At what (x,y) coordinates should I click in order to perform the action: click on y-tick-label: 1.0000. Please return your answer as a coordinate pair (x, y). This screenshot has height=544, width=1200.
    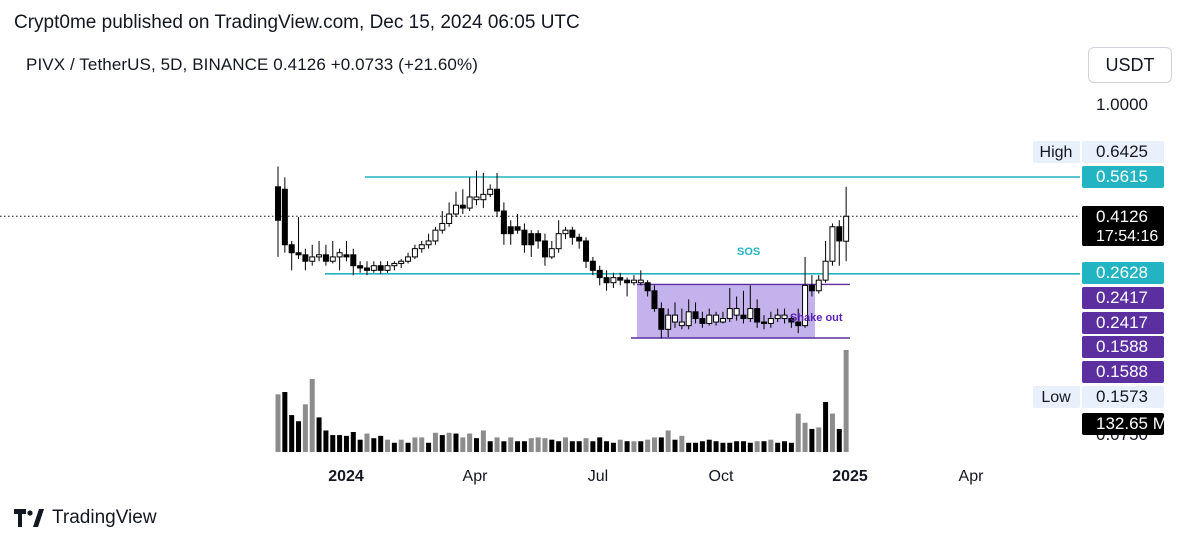
    Looking at the image, I should click on (1122, 104).